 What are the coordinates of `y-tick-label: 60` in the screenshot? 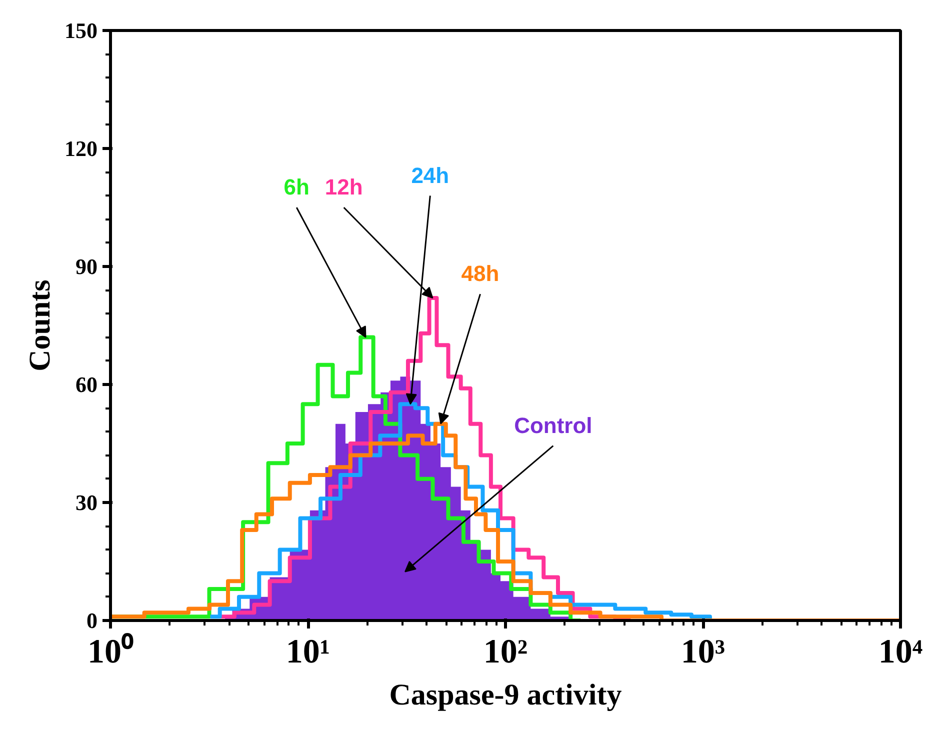 It's located at (87, 384).